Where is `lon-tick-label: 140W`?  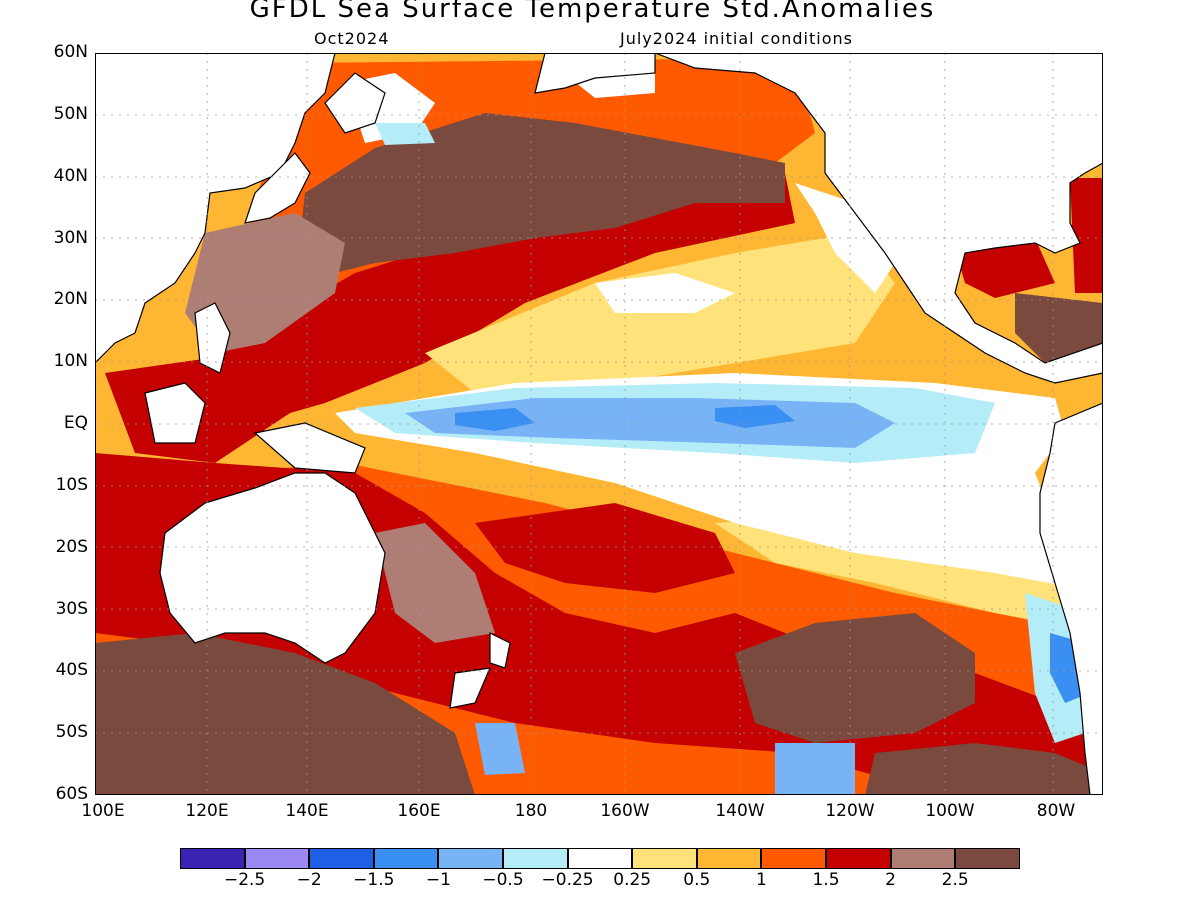
lon-tick-label: 140W is located at coordinates (740, 811).